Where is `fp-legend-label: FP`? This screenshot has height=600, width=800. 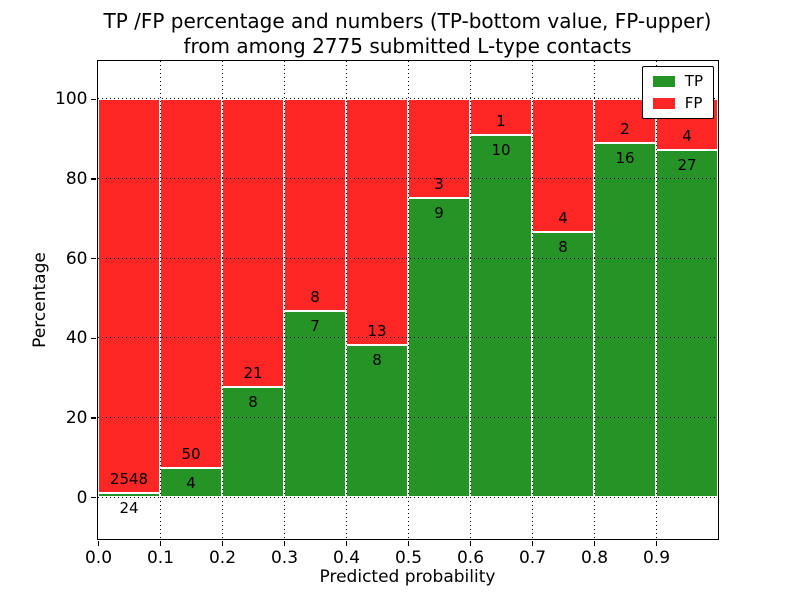 fp-legend-label: FP is located at coordinates (693, 103).